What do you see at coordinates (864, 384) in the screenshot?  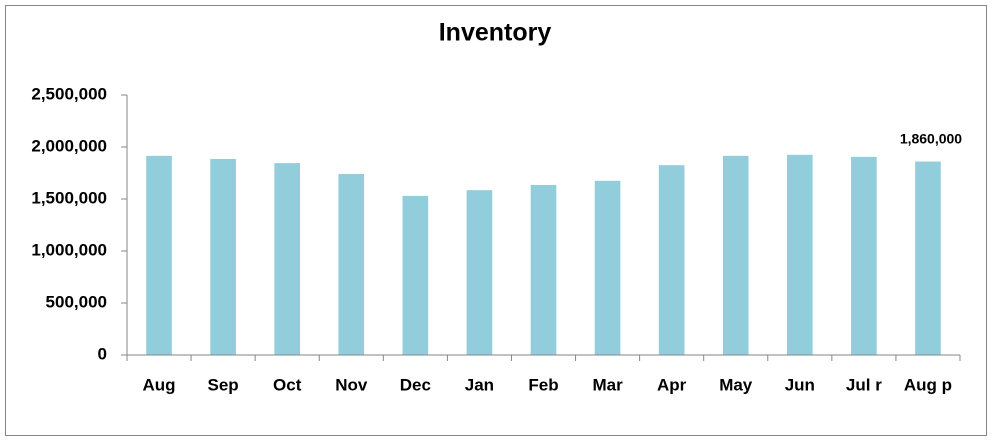 I see `x-tick-label: Jul r` at bounding box center [864, 384].